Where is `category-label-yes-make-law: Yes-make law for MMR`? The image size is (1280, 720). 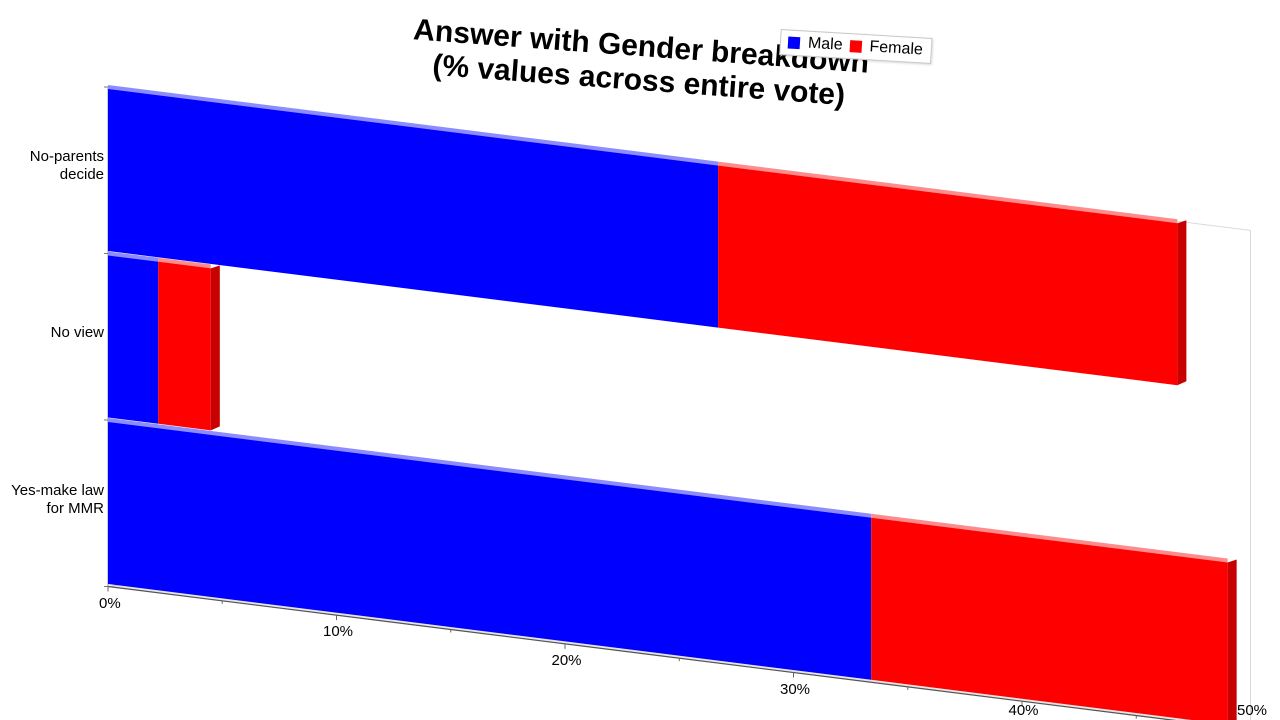
category-label-yes-make-law: Yes-make law for MMR is located at coordinates (57, 499).